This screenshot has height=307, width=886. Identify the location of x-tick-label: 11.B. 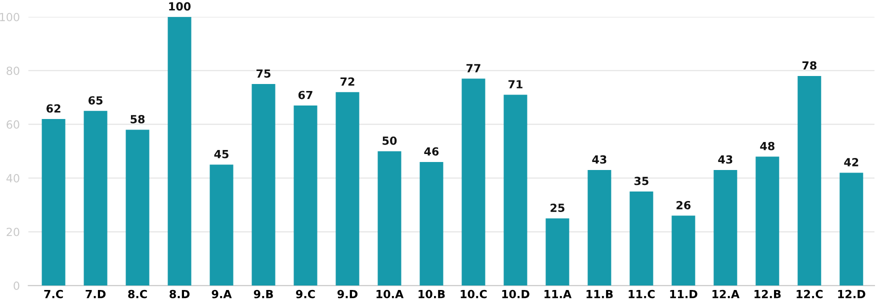
(599, 294).